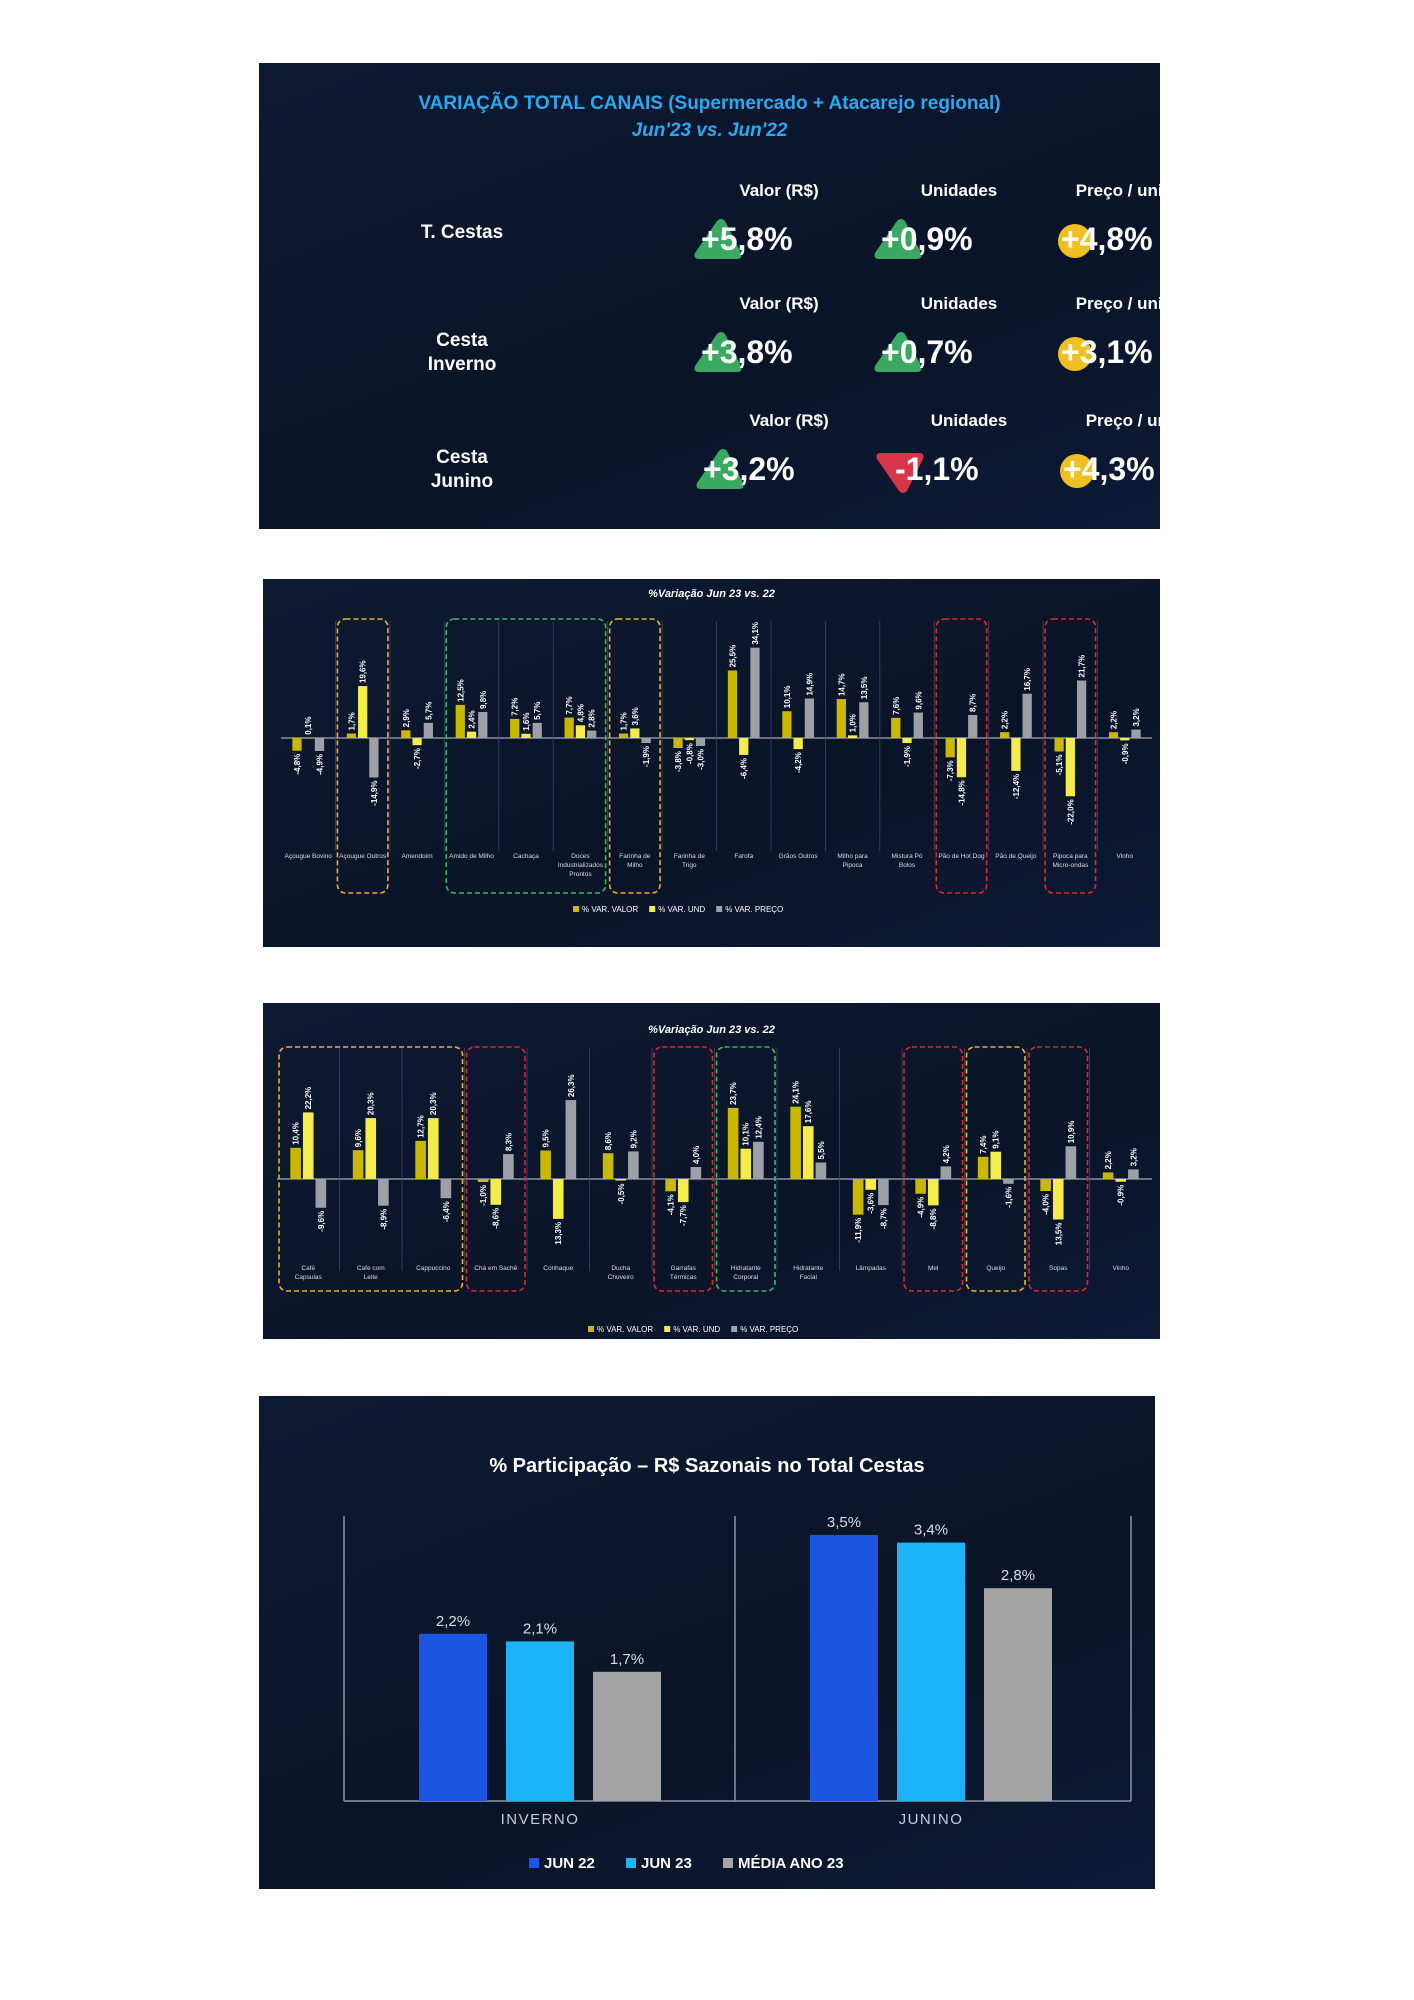 This screenshot has width=1414, height=2000. I want to click on kpi-value: +0,7%, so click(971, 355).